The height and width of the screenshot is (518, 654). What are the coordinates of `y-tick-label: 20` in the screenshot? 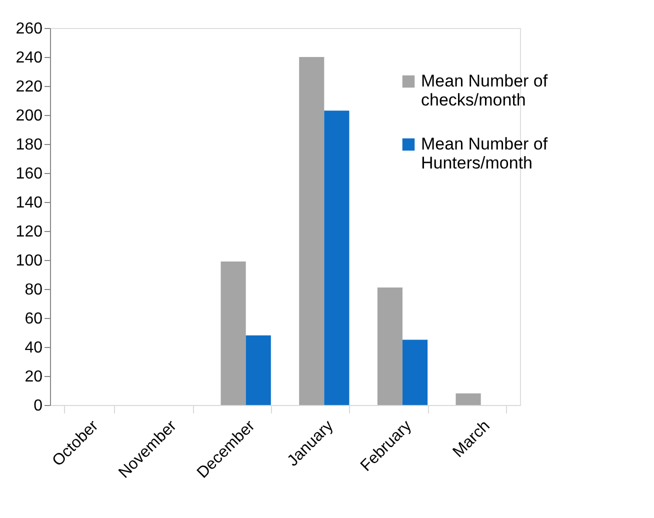 It's located at (33, 377).